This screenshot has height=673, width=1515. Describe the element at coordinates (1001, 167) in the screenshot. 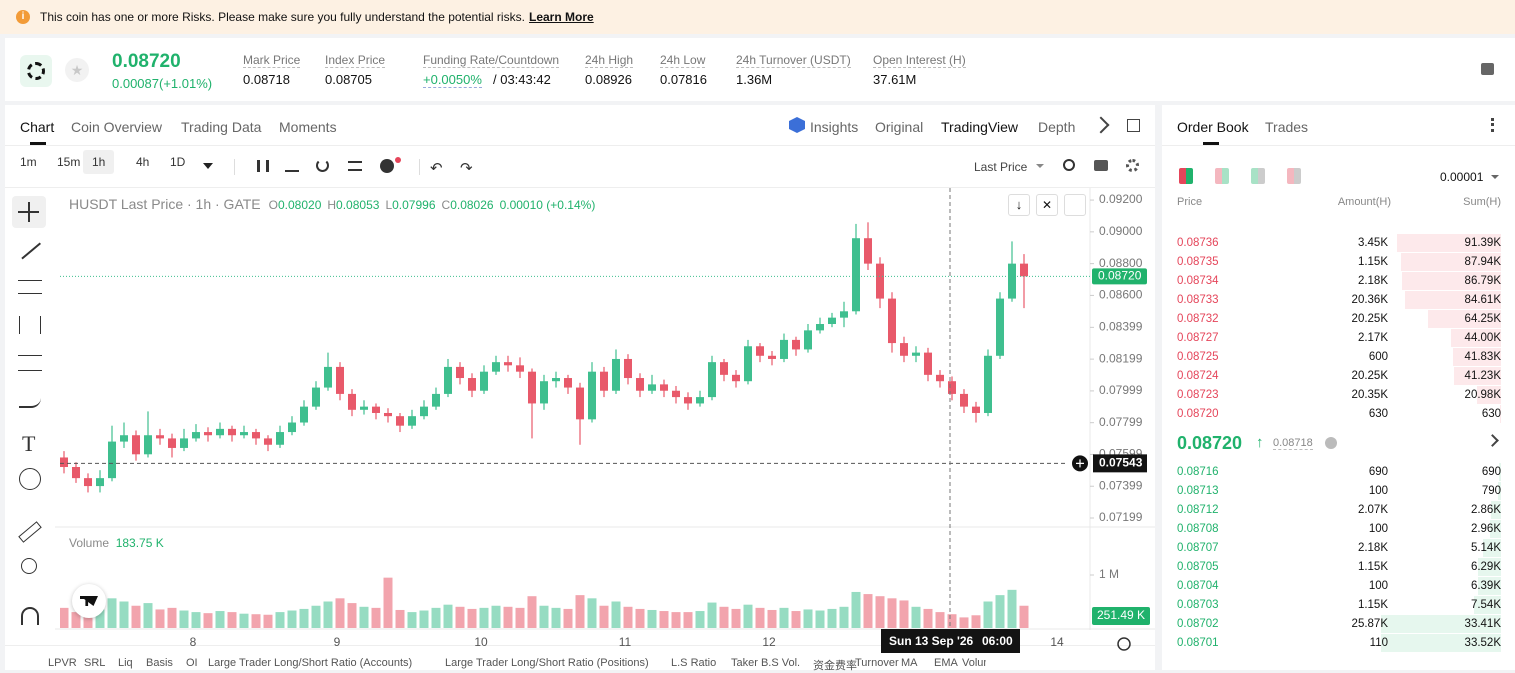

I see `price-type: Last Price` at that location.